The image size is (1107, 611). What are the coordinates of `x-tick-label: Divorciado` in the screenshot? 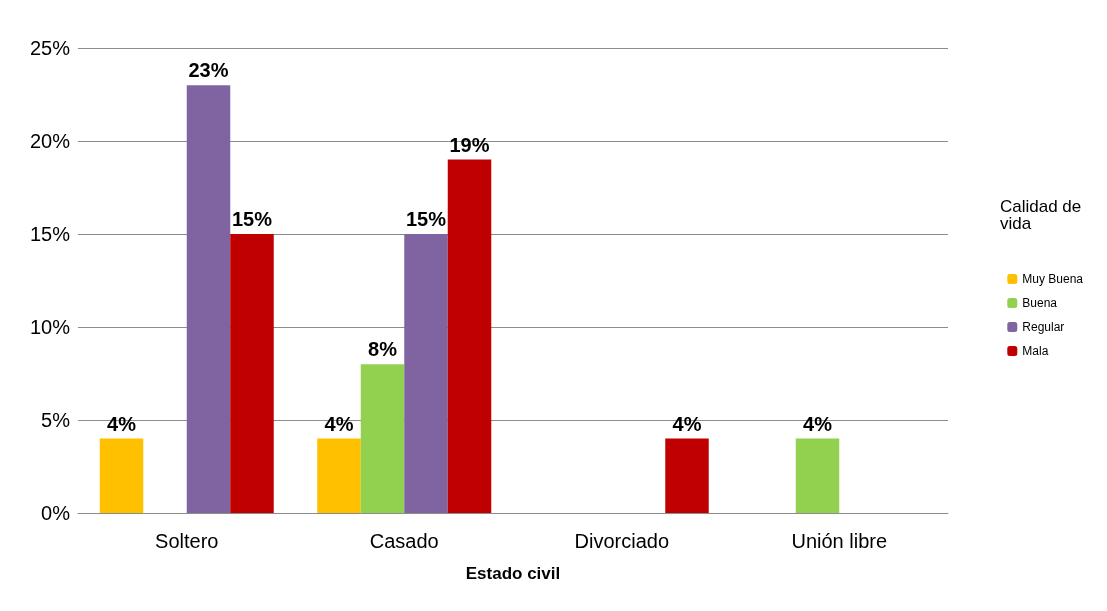 It's located at (621, 541).